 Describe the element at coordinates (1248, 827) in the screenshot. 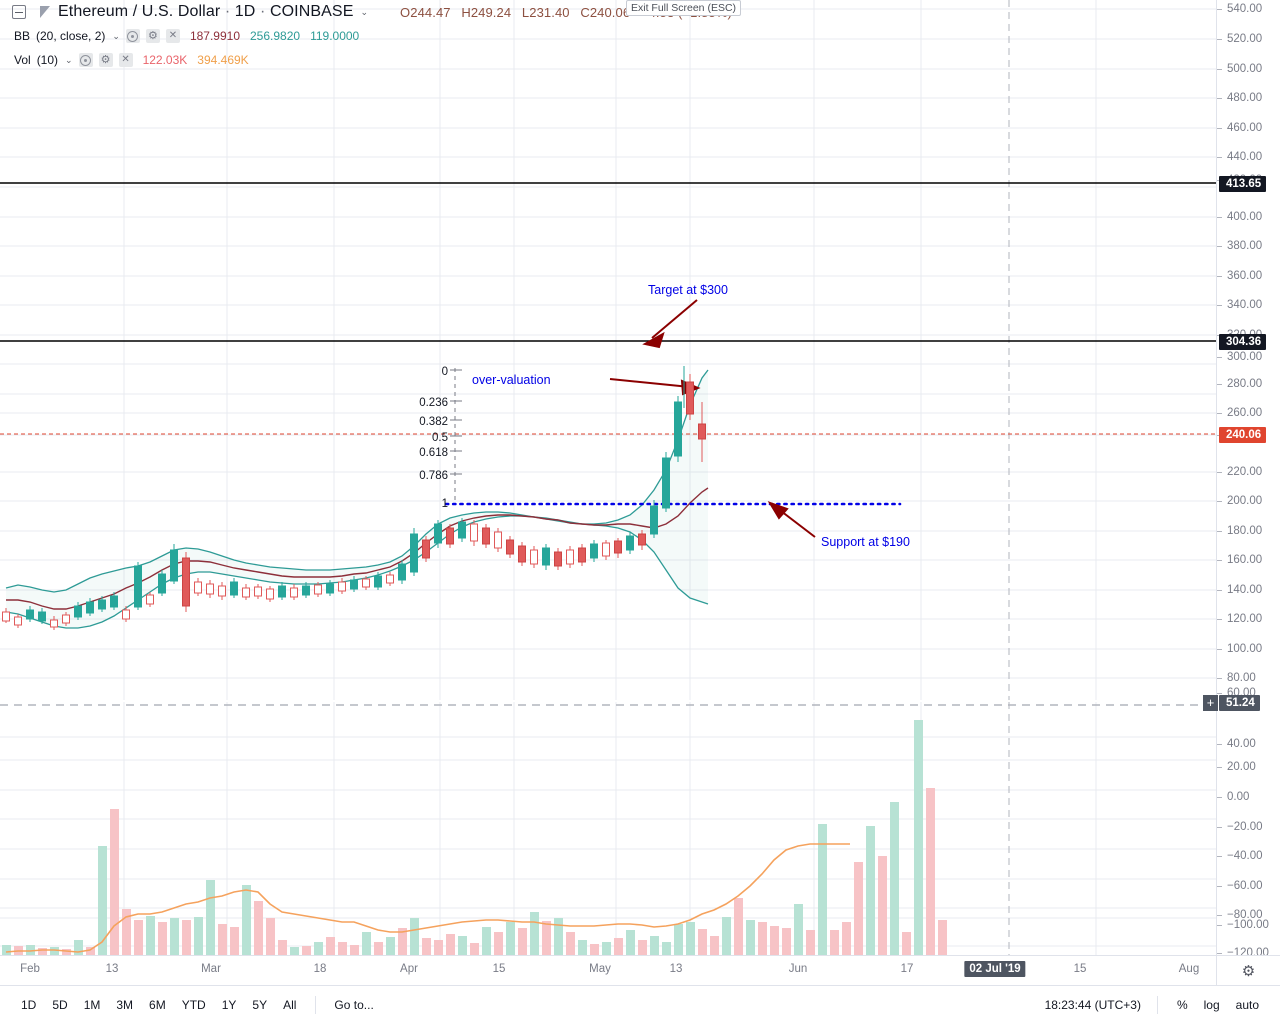

I see `axis-tick: −20.00` at that location.